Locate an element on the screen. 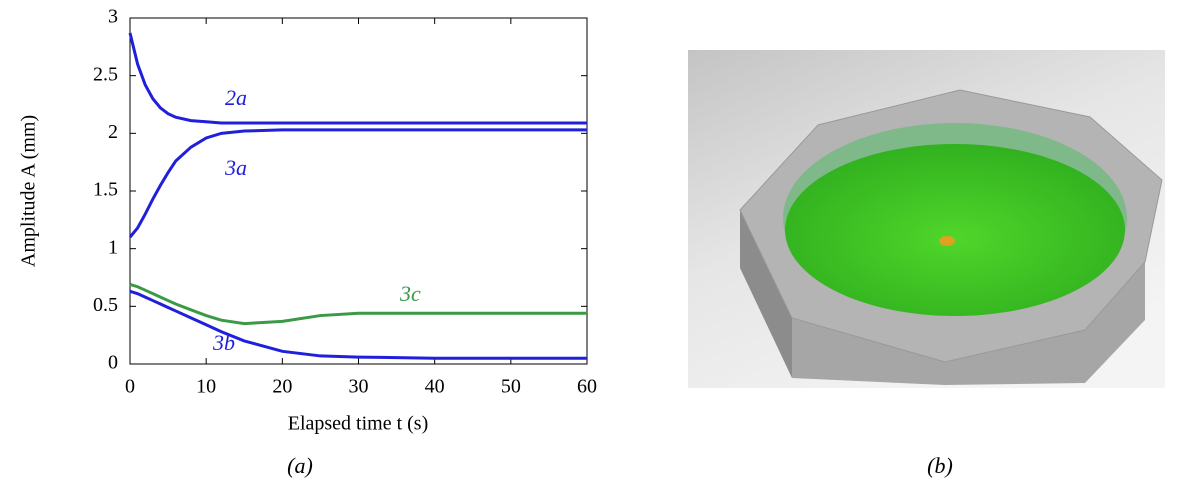  x-tick-label: 20 is located at coordinates (282, 387).